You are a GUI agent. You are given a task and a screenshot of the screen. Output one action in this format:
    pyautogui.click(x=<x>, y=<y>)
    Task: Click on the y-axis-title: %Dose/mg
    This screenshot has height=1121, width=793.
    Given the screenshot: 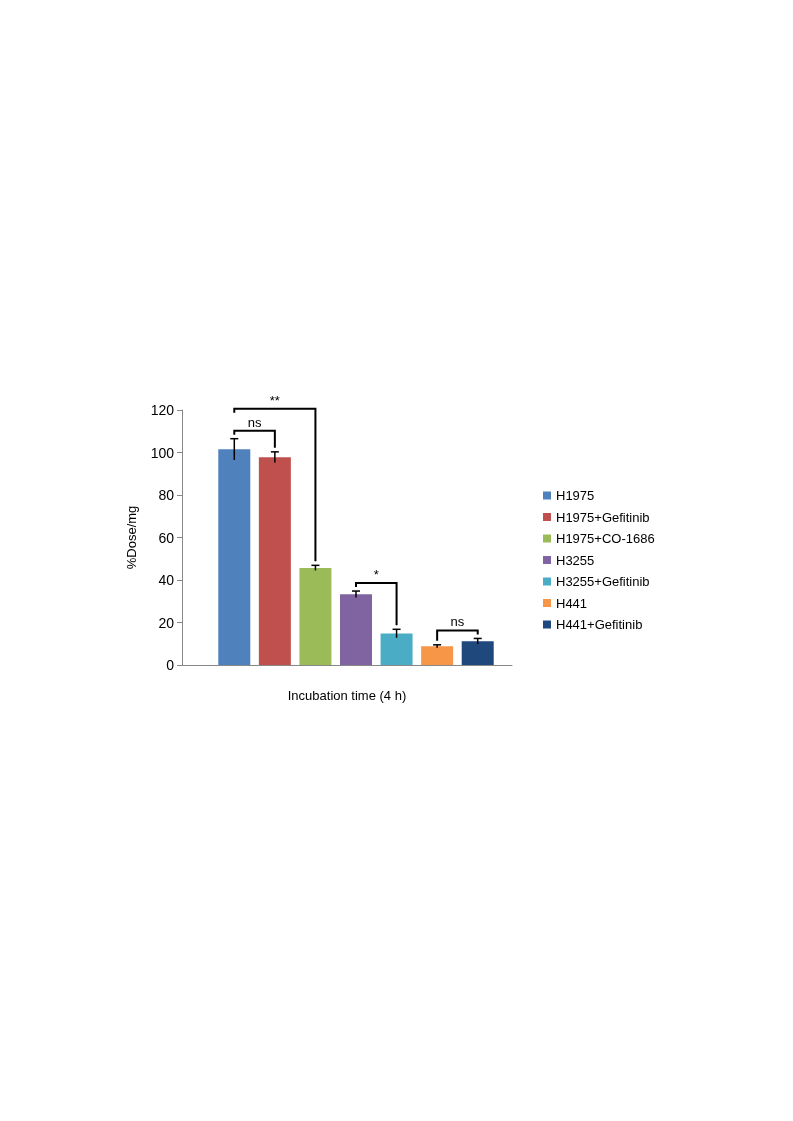 What is the action you would take?
    pyautogui.click(x=131, y=537)
    